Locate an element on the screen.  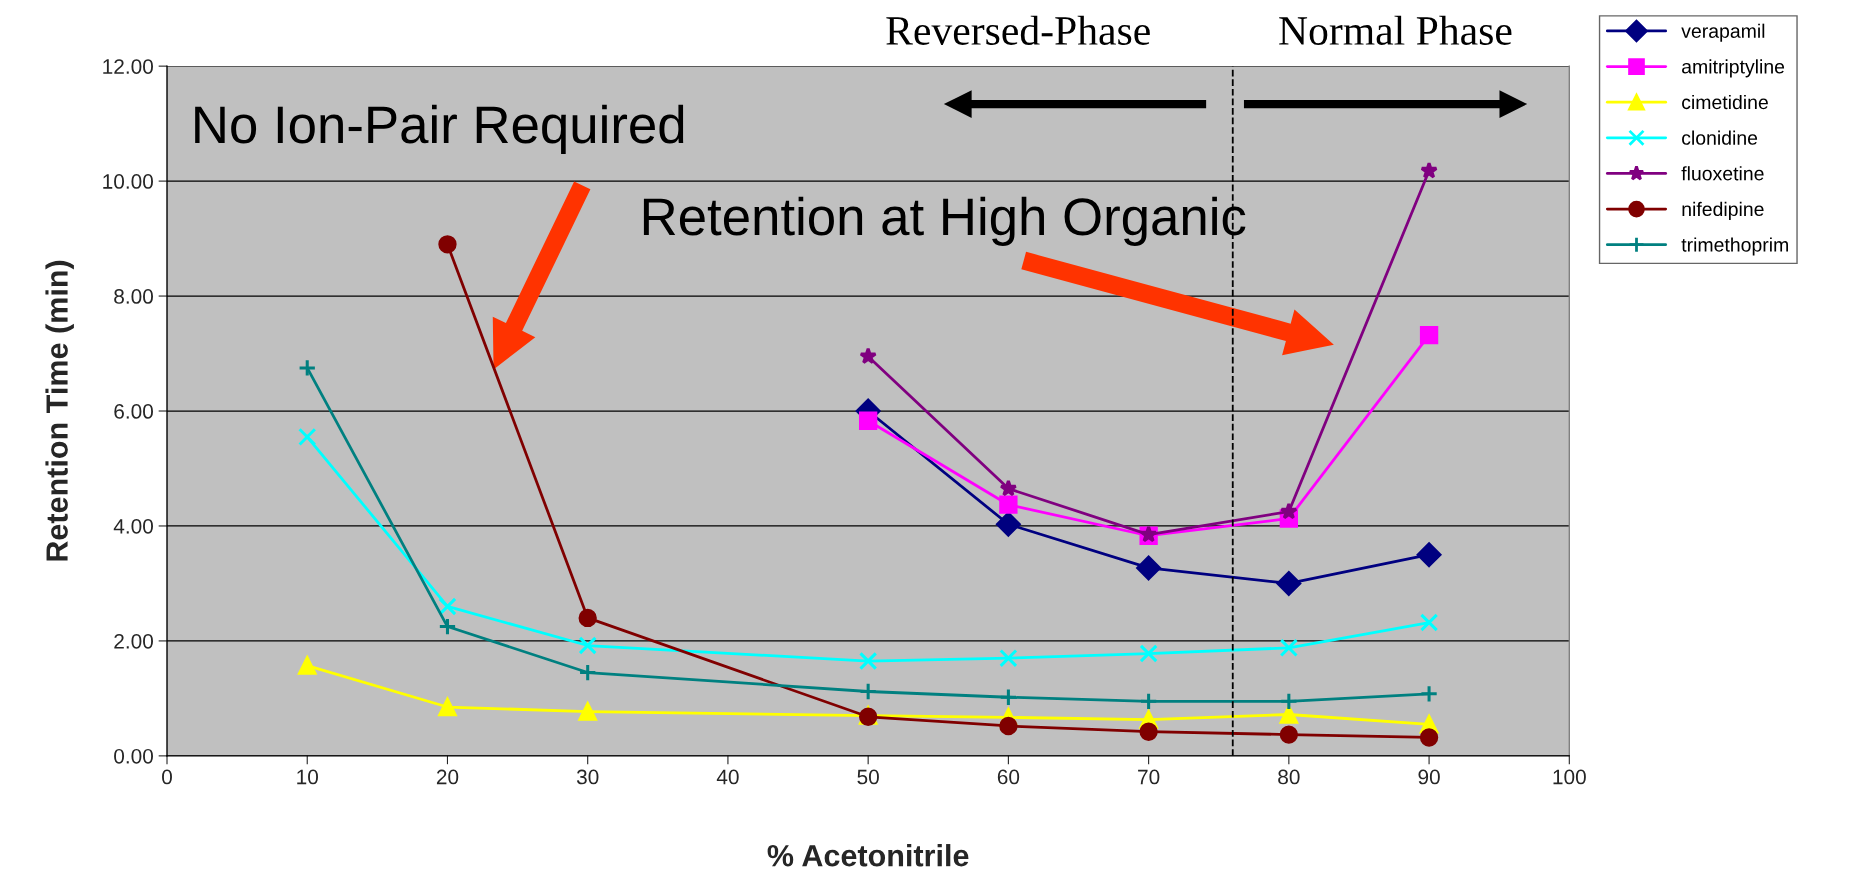
legend-label: amitriptyline is located at coordinates (1733, 68).